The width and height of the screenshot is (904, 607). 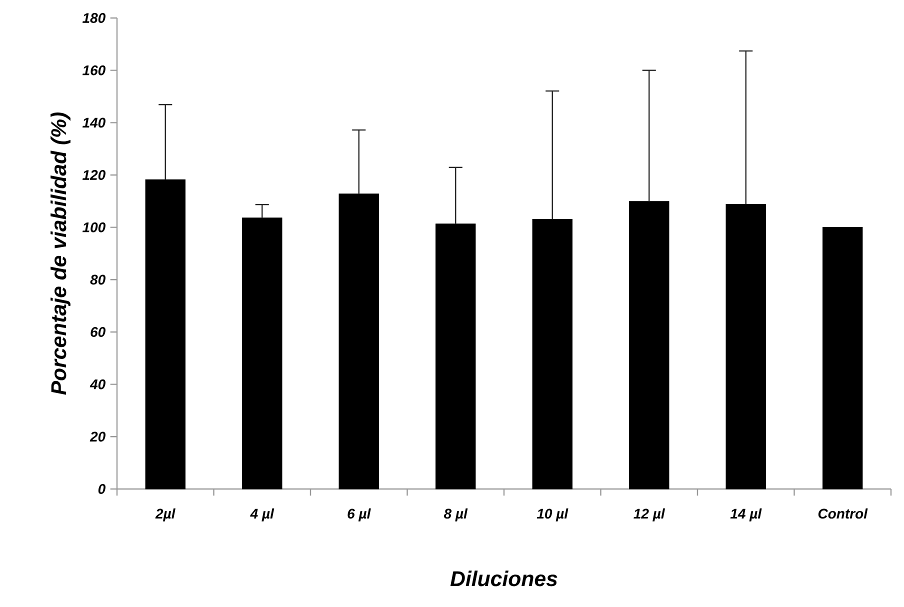 I want to click on y-tick-label: 80, so click(x=98, y=279).